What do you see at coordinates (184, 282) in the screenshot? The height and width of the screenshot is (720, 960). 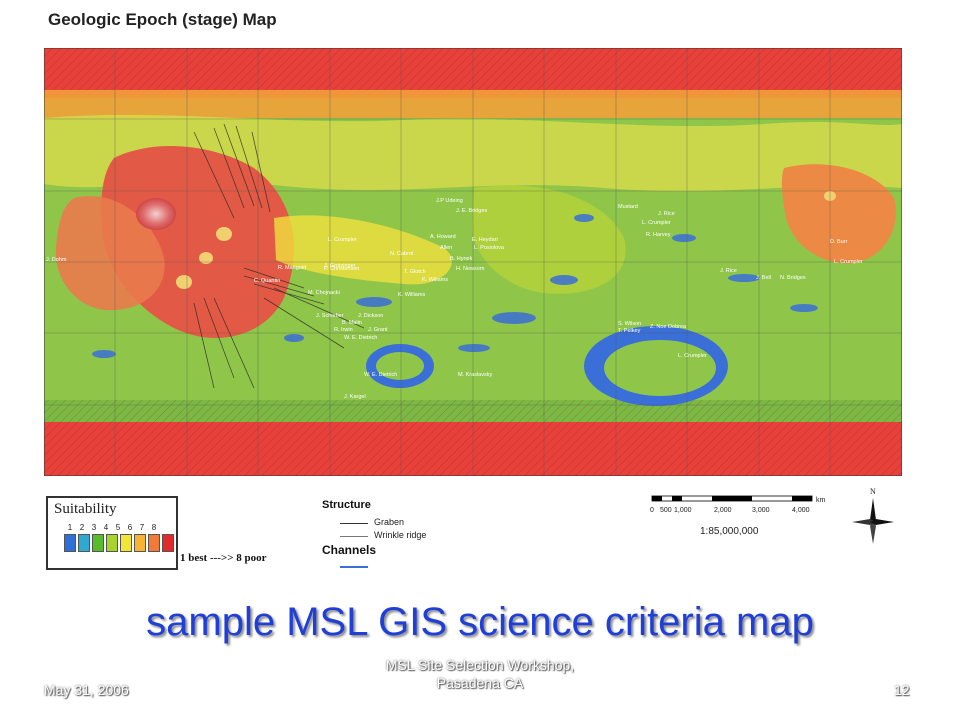 I see `arsia-mons` at bounding box center [184, 282].